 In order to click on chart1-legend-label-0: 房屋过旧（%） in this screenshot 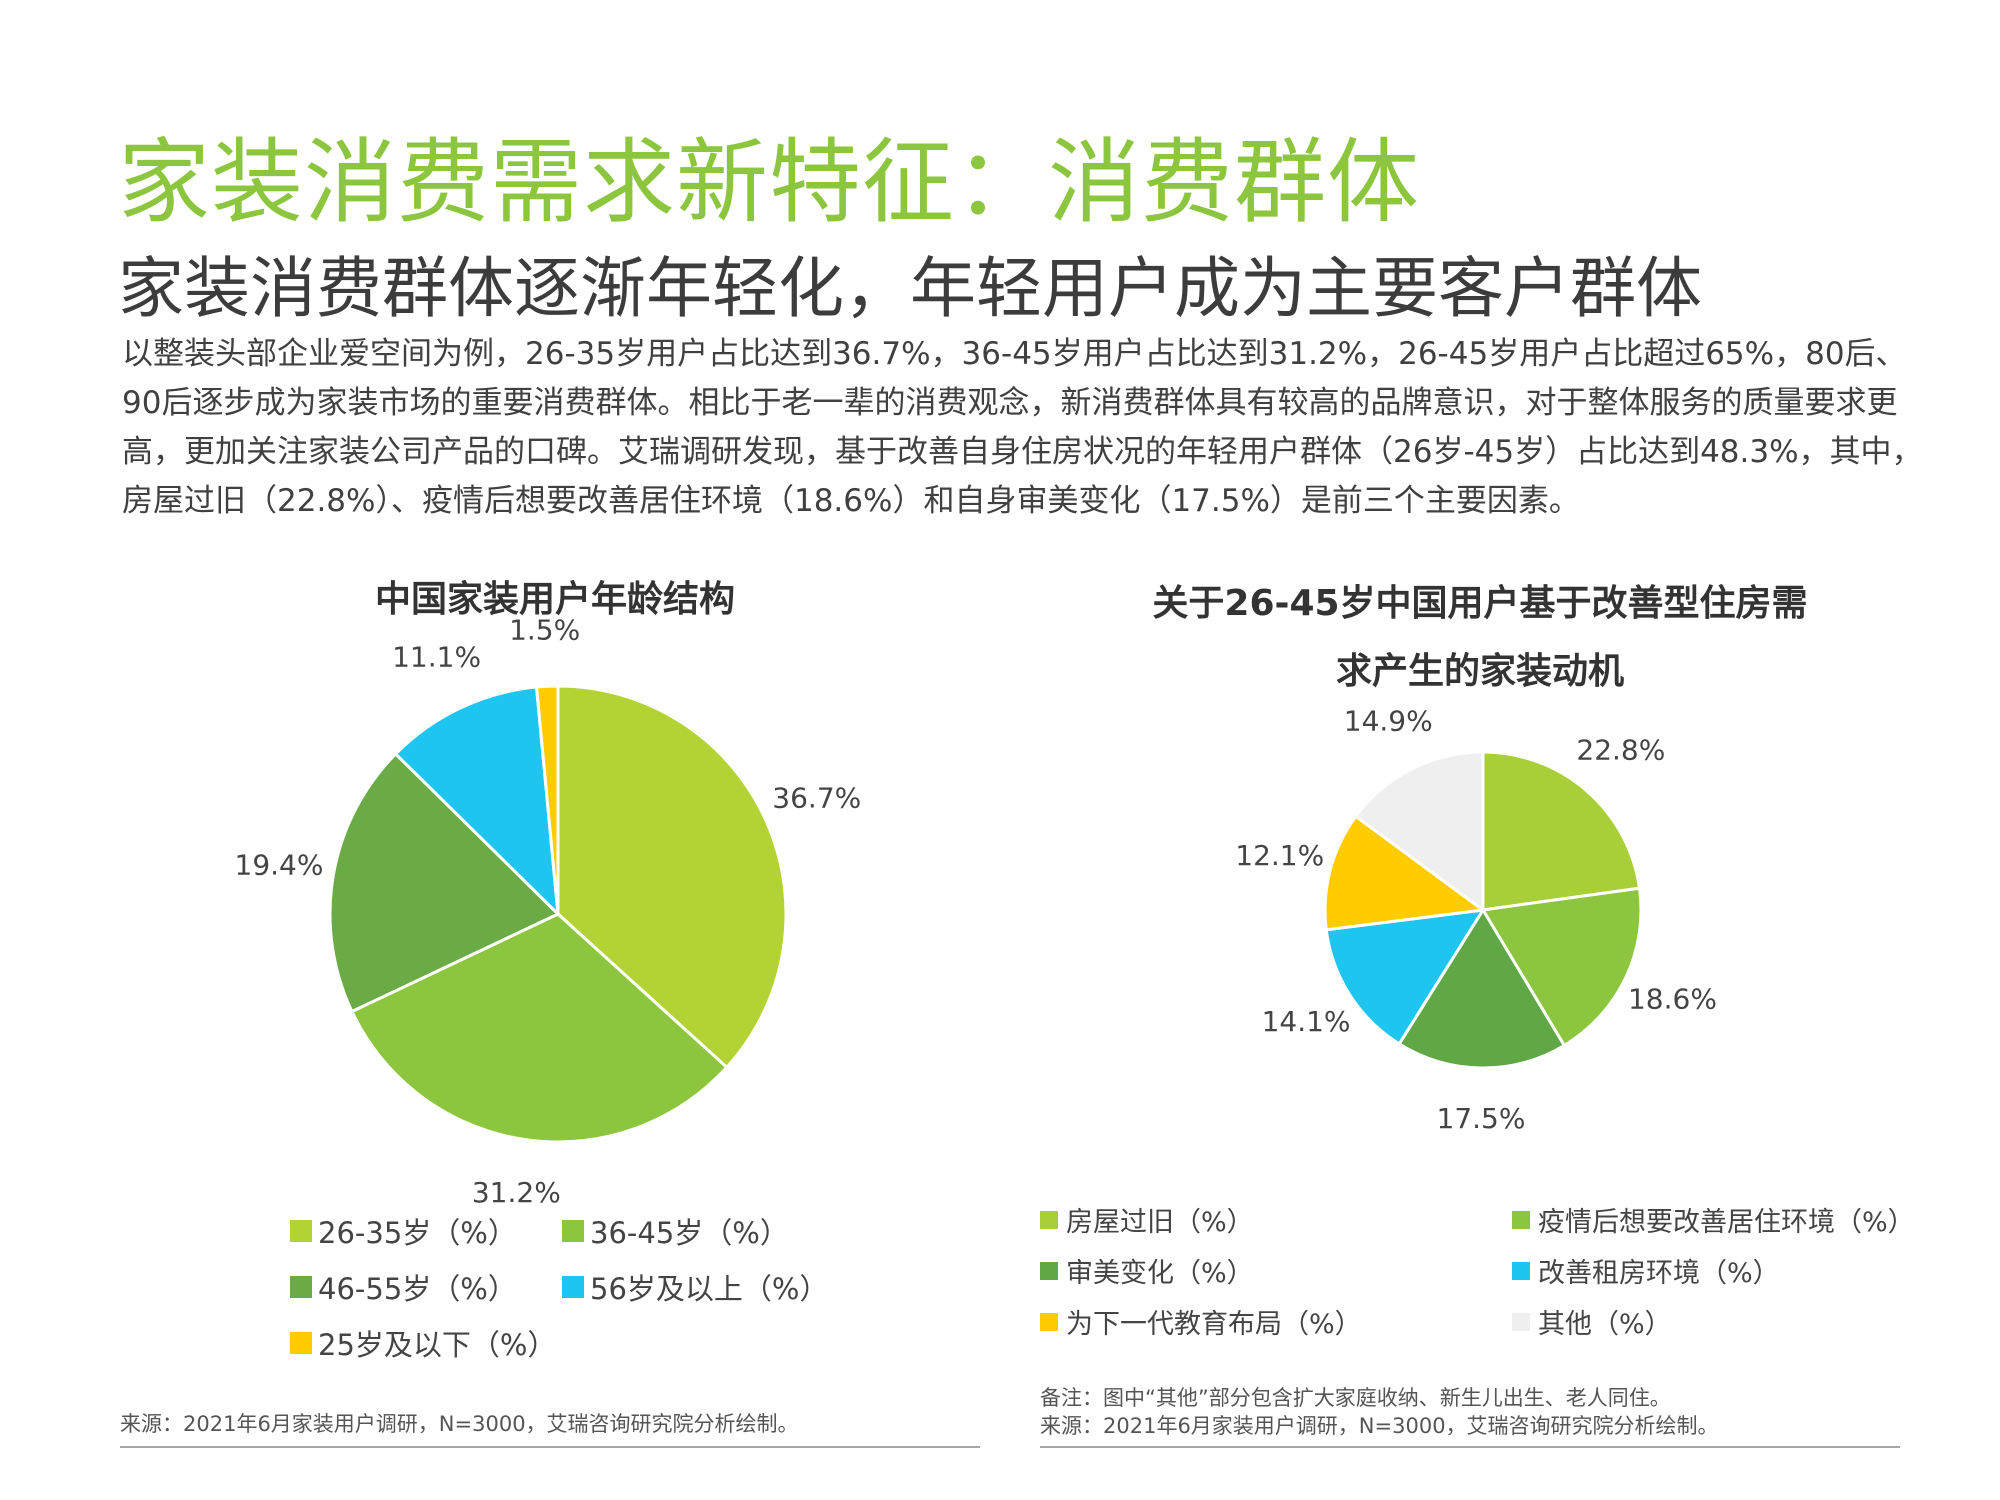, I will do `click(1160, 1222)`.